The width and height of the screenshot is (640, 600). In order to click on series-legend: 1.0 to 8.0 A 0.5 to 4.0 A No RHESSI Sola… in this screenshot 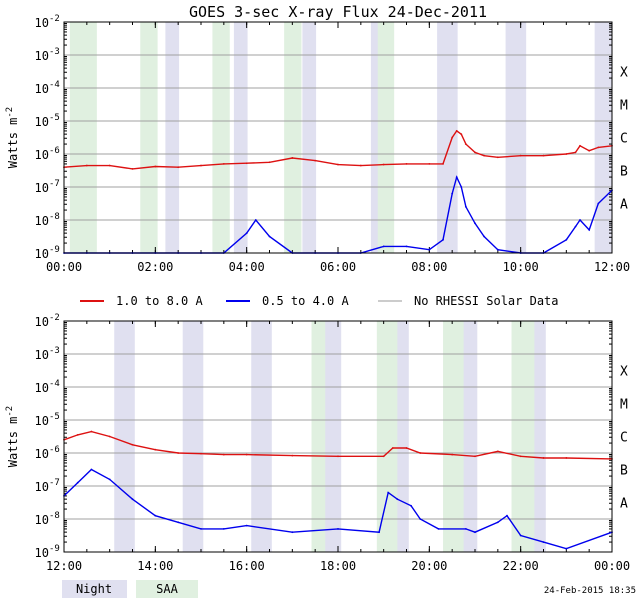, I will do `click(319, 301)`.